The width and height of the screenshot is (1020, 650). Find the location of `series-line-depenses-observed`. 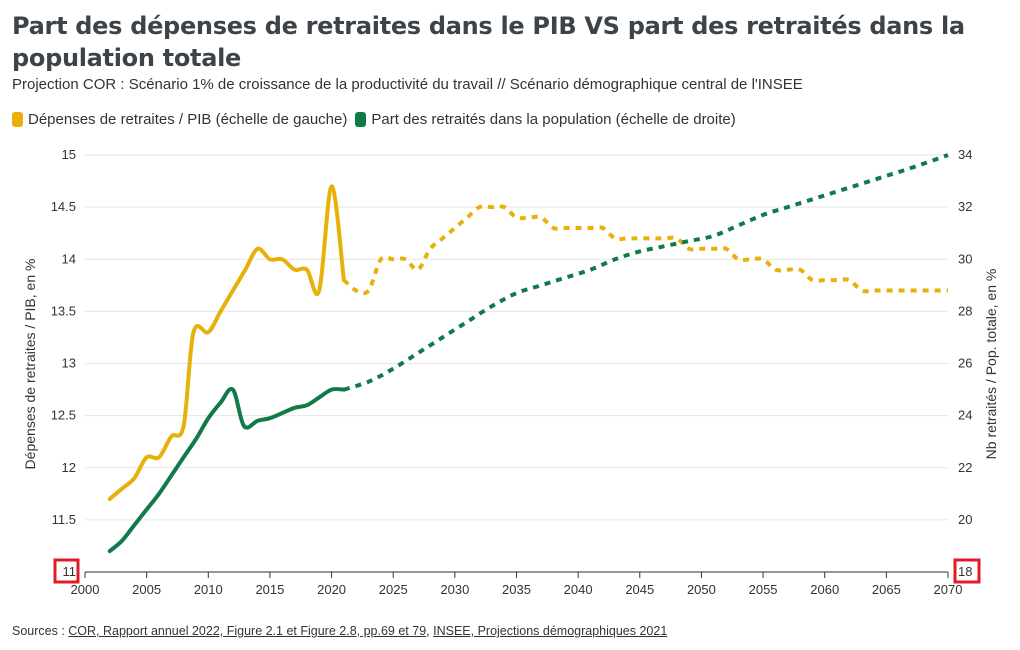

series-line-depenses-observed is located at coordinates (226, 342).